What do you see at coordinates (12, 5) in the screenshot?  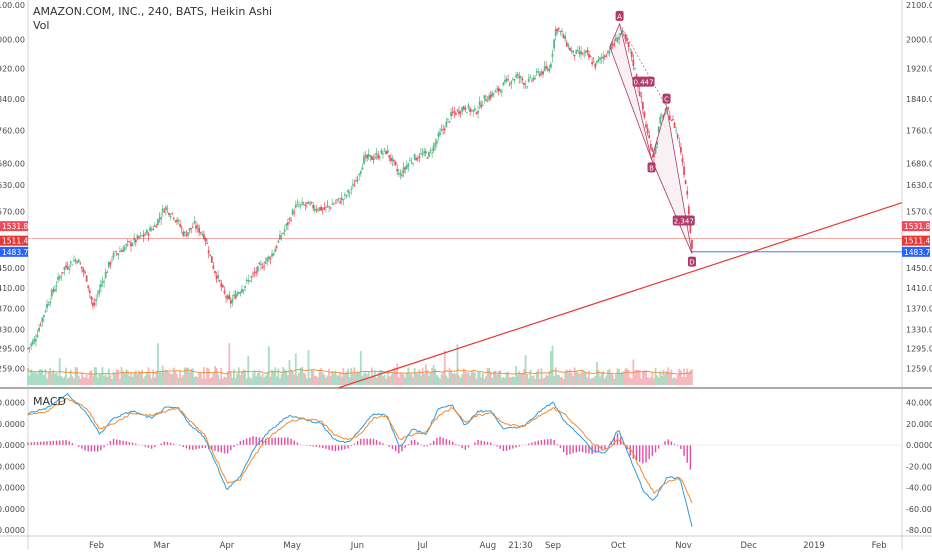 I see `price-tick-left: 2100.00` at bounding box center [12, 5].